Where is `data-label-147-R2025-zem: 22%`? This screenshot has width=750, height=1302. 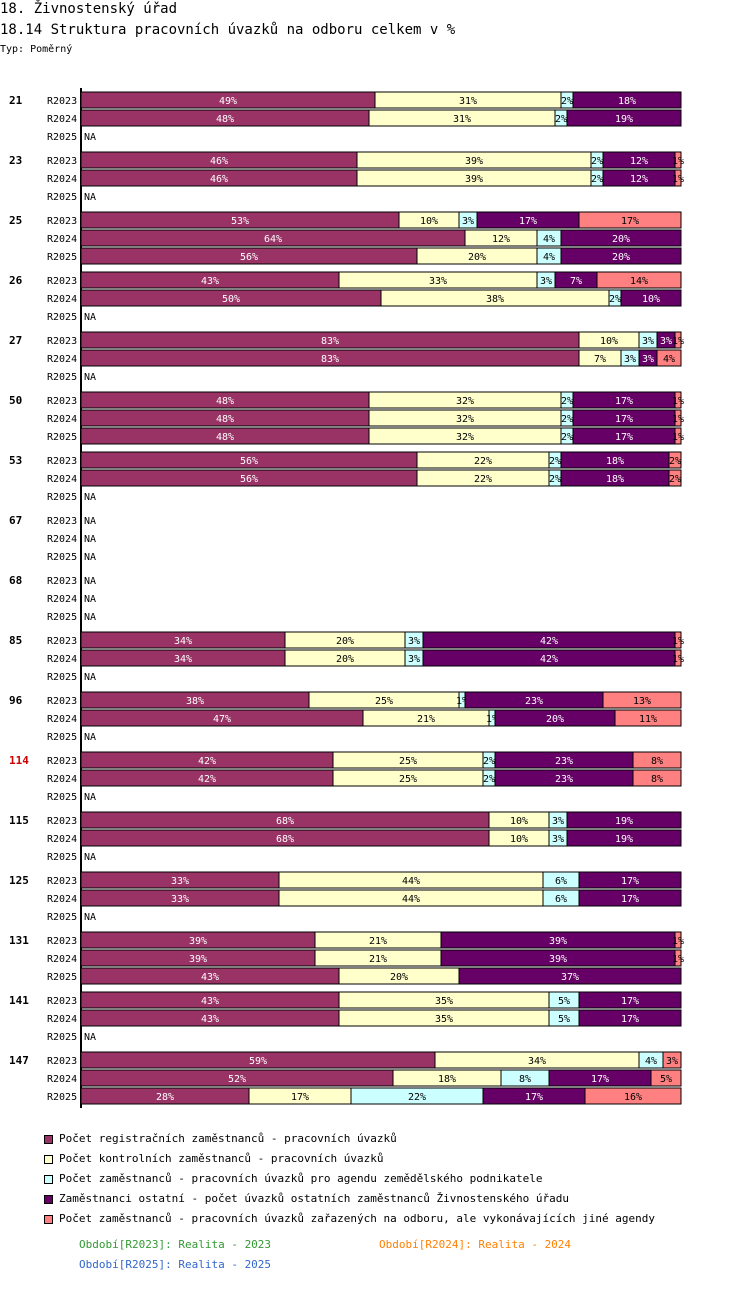
data-label-147-R2025-zem: 22% is located at coordinates (417, 1097).